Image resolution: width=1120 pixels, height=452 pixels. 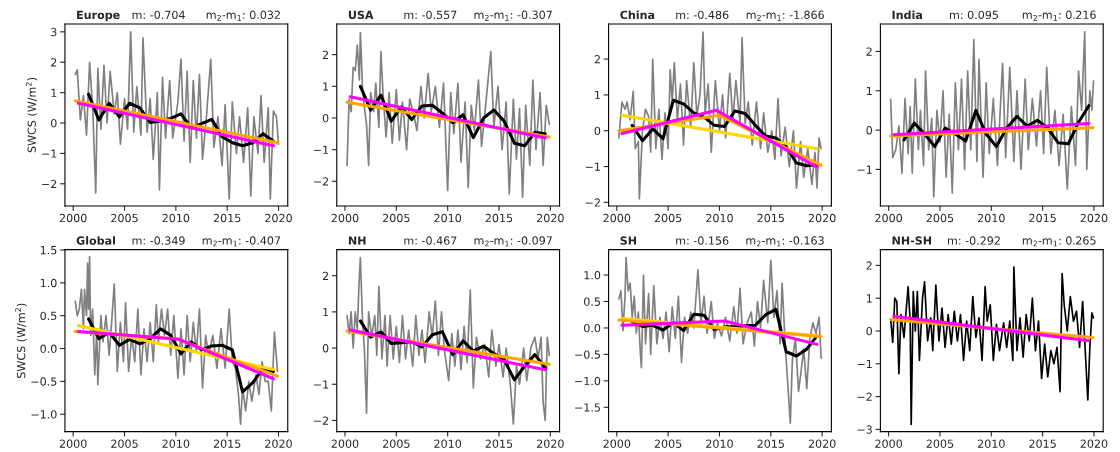 What do you see at coordinates (637, 15) in the screenshot?
I see `chart-title: China` at bounding box center [637, 15].